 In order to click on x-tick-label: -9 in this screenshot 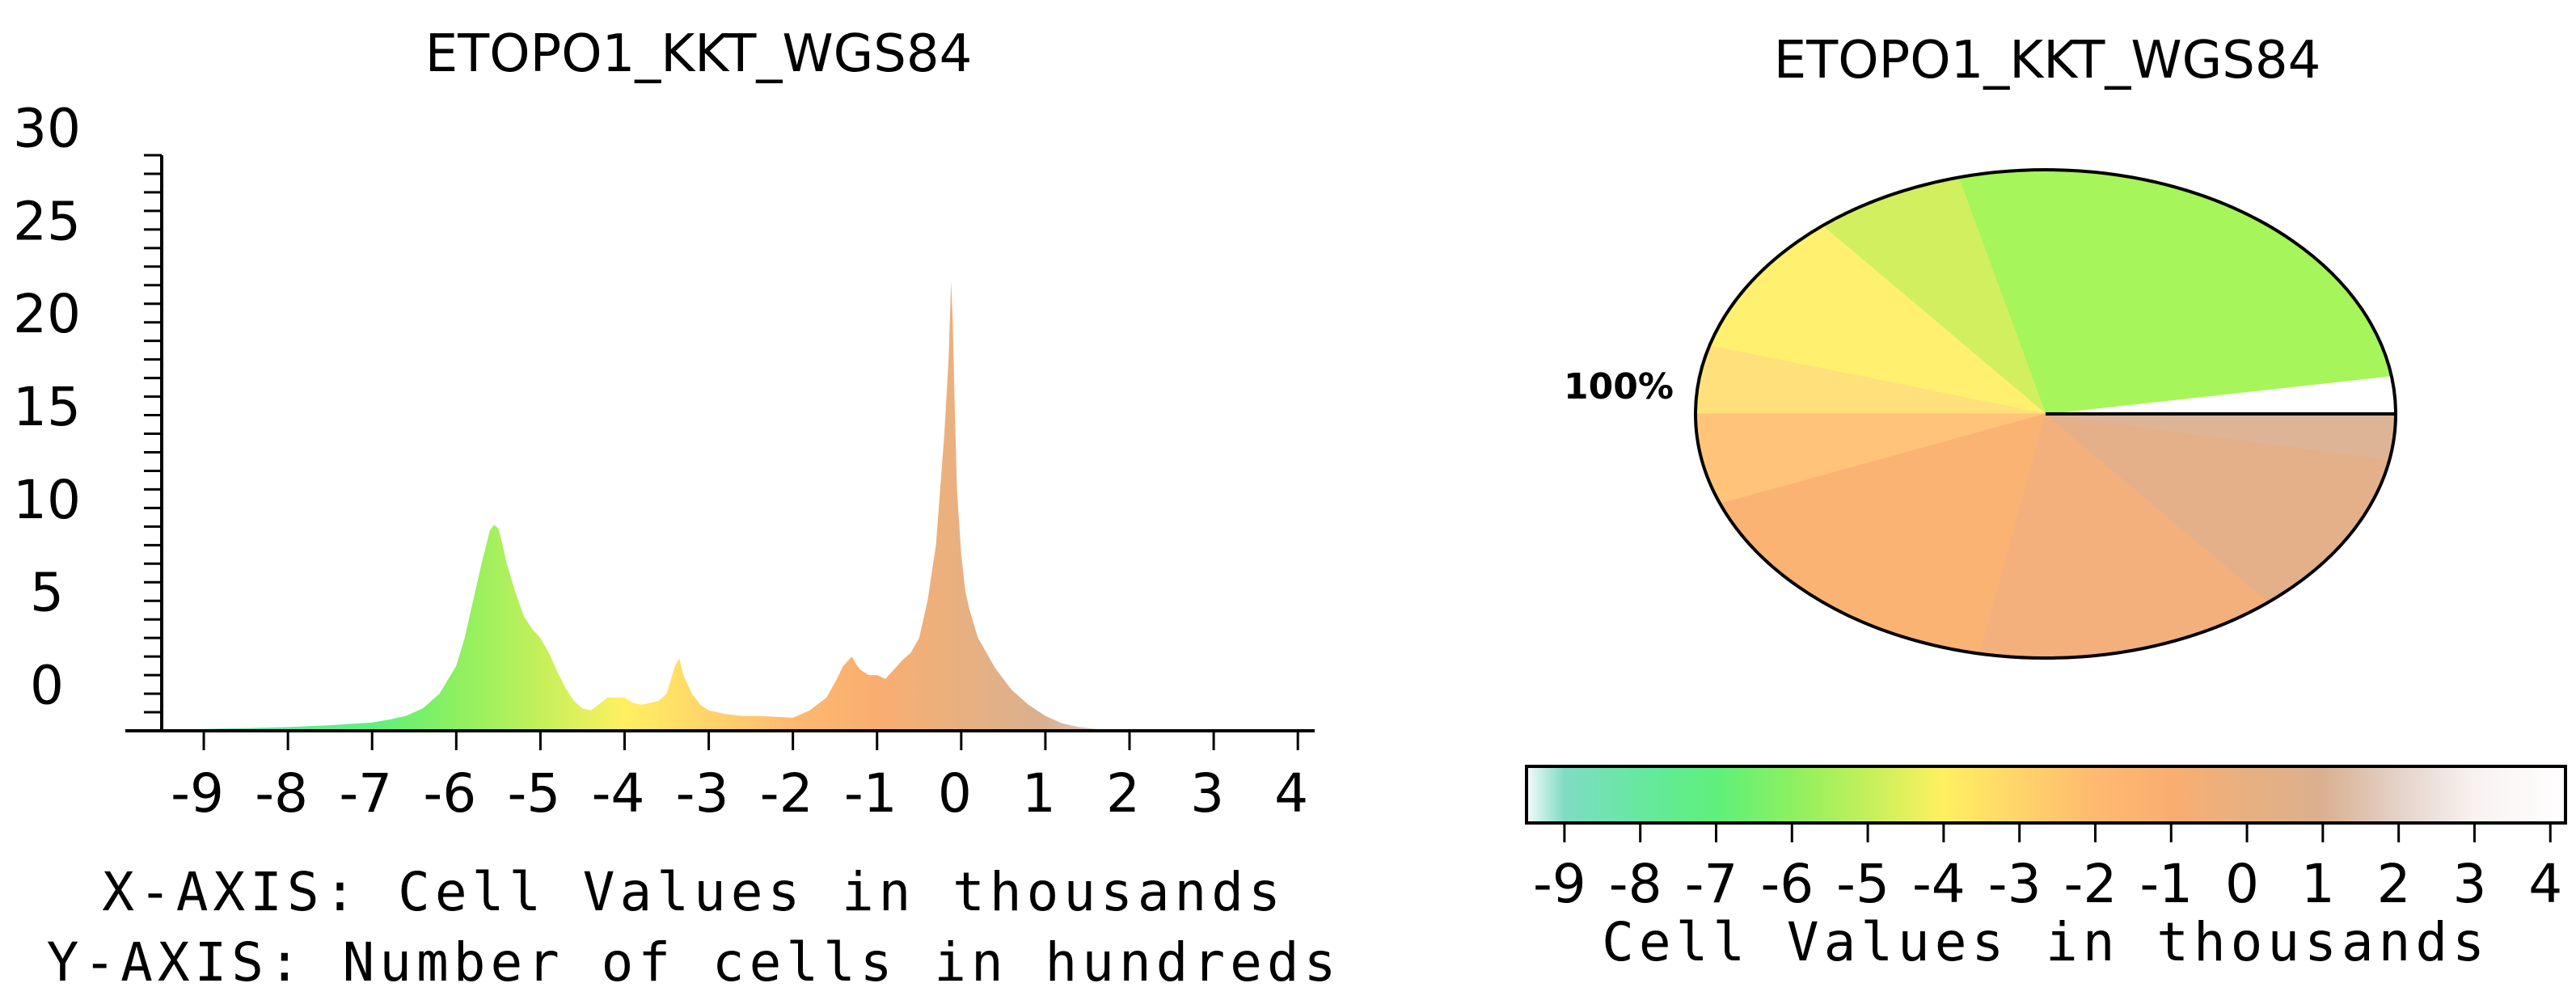, I will do `click(197, 793)`.